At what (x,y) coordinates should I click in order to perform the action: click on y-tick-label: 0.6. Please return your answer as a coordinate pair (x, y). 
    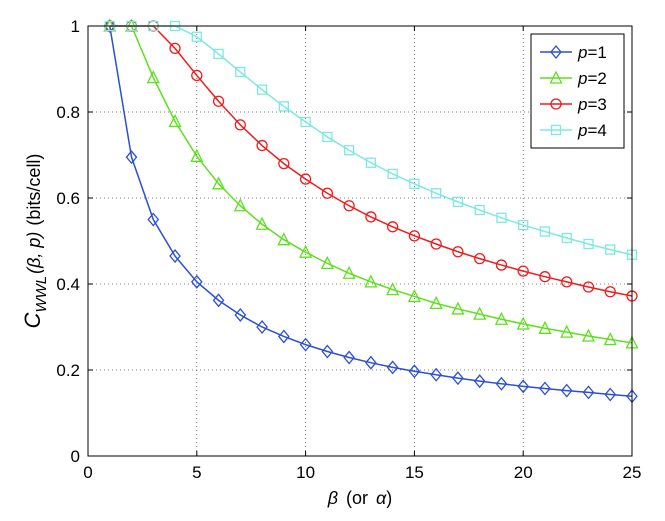
    Looking at the image, I should click on (68, 198).